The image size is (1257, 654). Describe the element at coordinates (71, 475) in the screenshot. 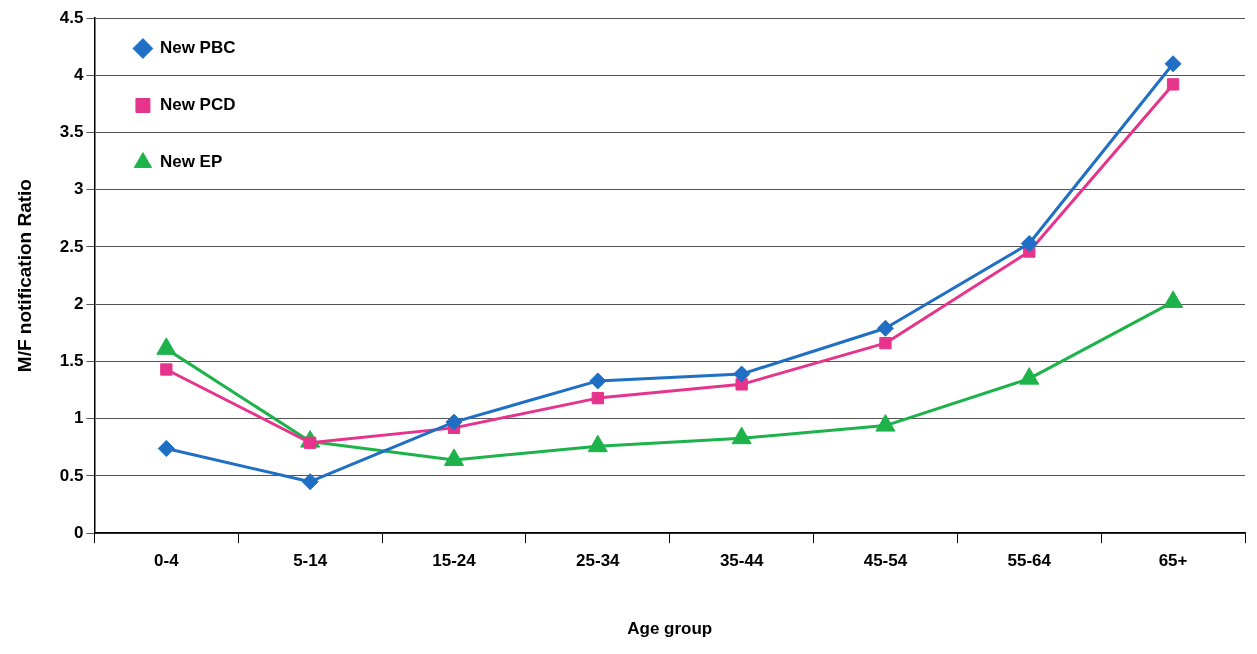

I see `y-tick-label: 0.5` at that location.